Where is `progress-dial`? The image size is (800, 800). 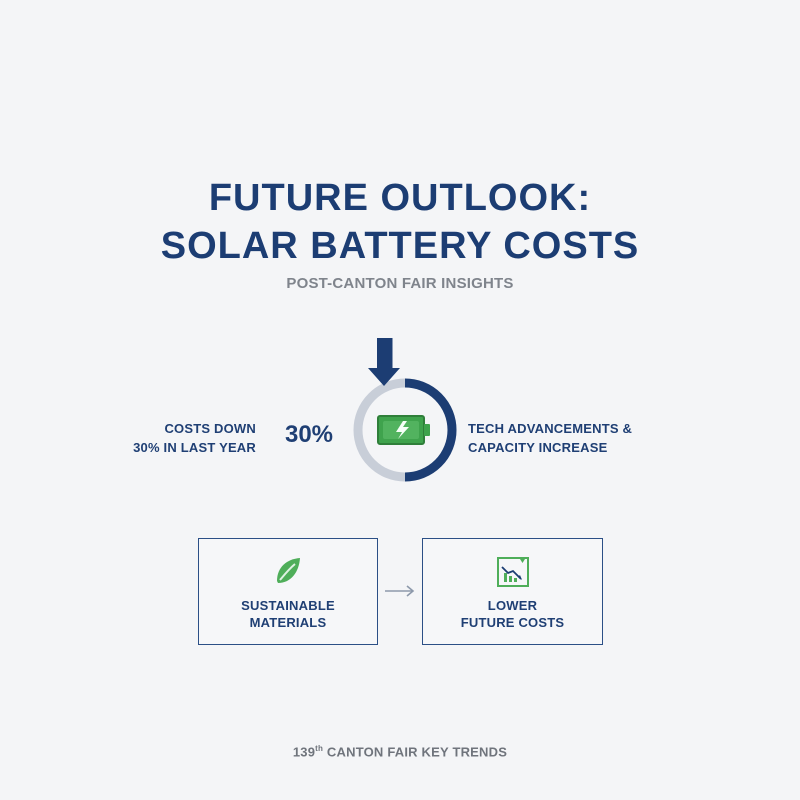 progress-dial is located at coordinates (405, 405).